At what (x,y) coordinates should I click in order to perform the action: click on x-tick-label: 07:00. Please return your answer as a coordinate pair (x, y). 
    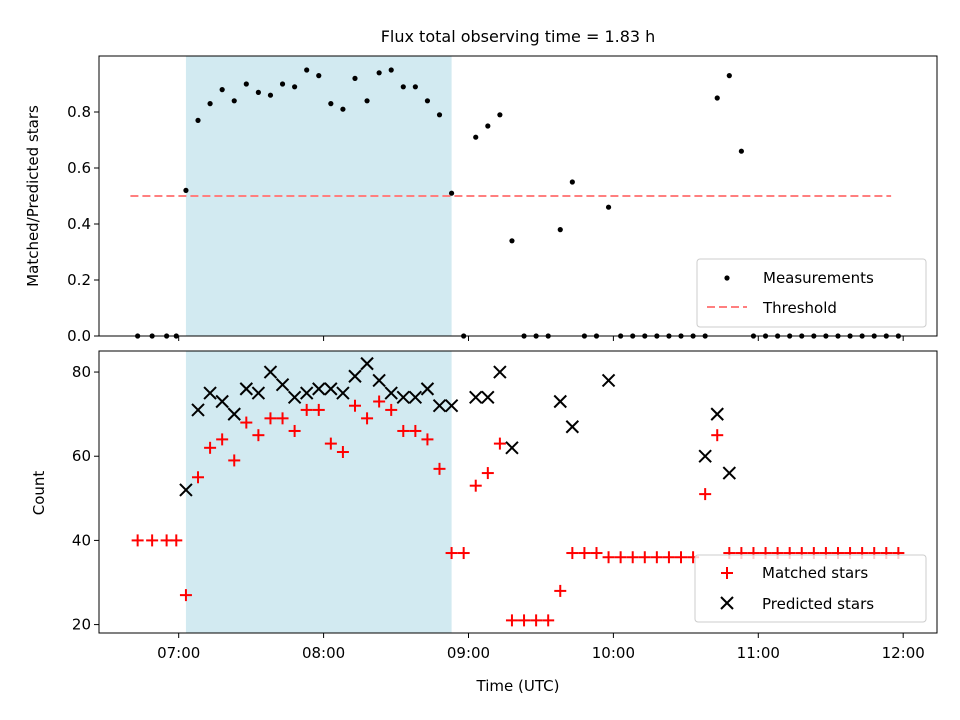
    Looking at the image, I should click on (178, 653).